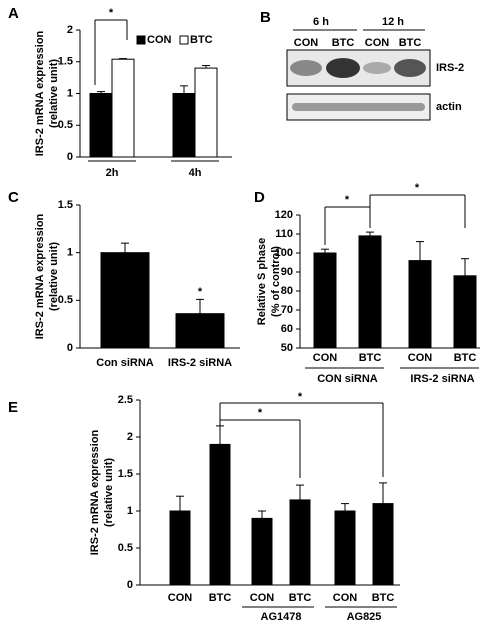 The width and height of the screenshot is (483, 625). Describe the element at coordinates (200, 363) in the screenshot. I see `x-tick-label: IRS-2 siRNA` at that location.